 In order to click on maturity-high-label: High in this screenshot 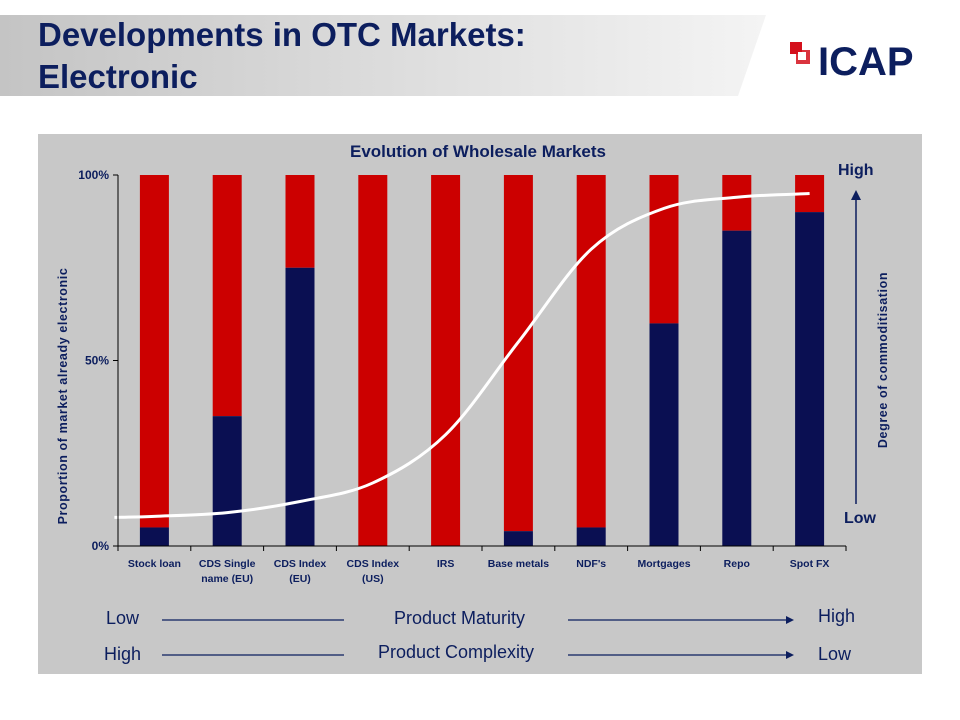, I will do `click(837, 616)`.